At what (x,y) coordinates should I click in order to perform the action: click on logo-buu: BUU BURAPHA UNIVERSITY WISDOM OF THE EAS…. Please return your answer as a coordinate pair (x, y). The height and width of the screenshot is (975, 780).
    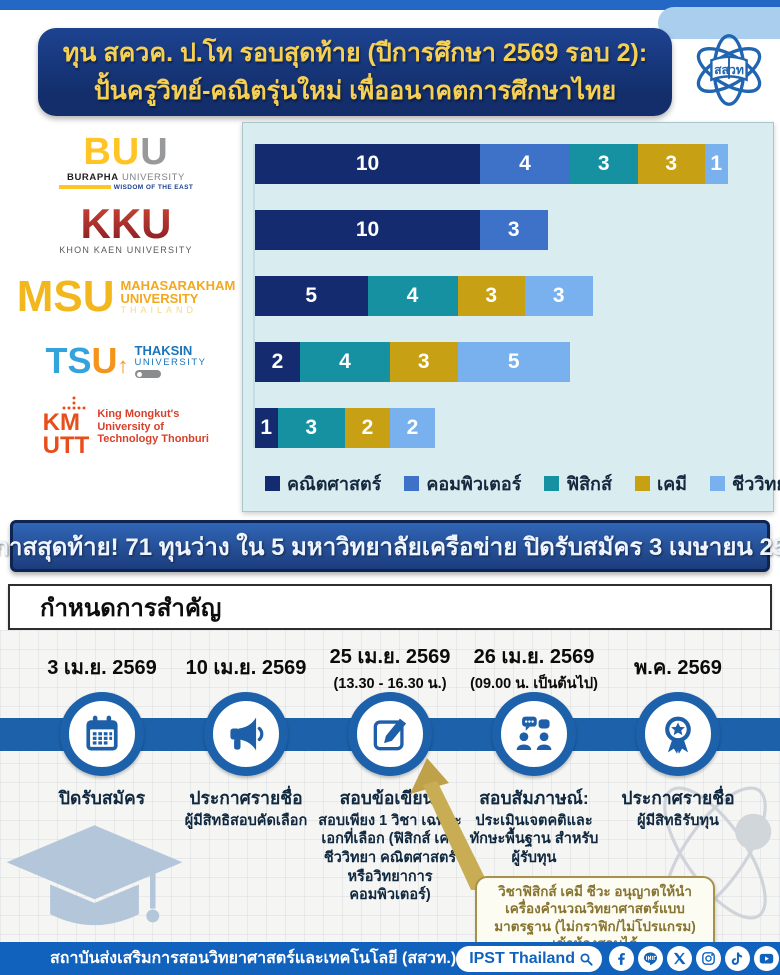
    Looking at the image, I should click on (126, 163).